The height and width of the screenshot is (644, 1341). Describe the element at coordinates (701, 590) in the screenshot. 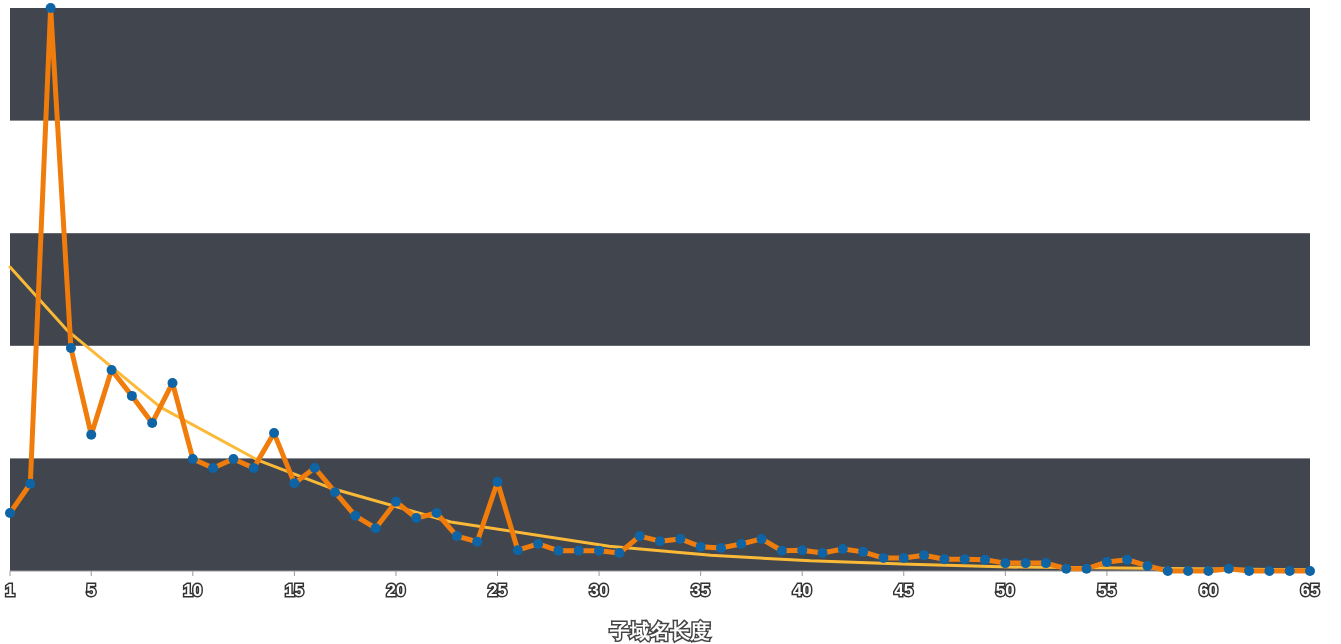

I see `x-tick-label: 35` at that location.